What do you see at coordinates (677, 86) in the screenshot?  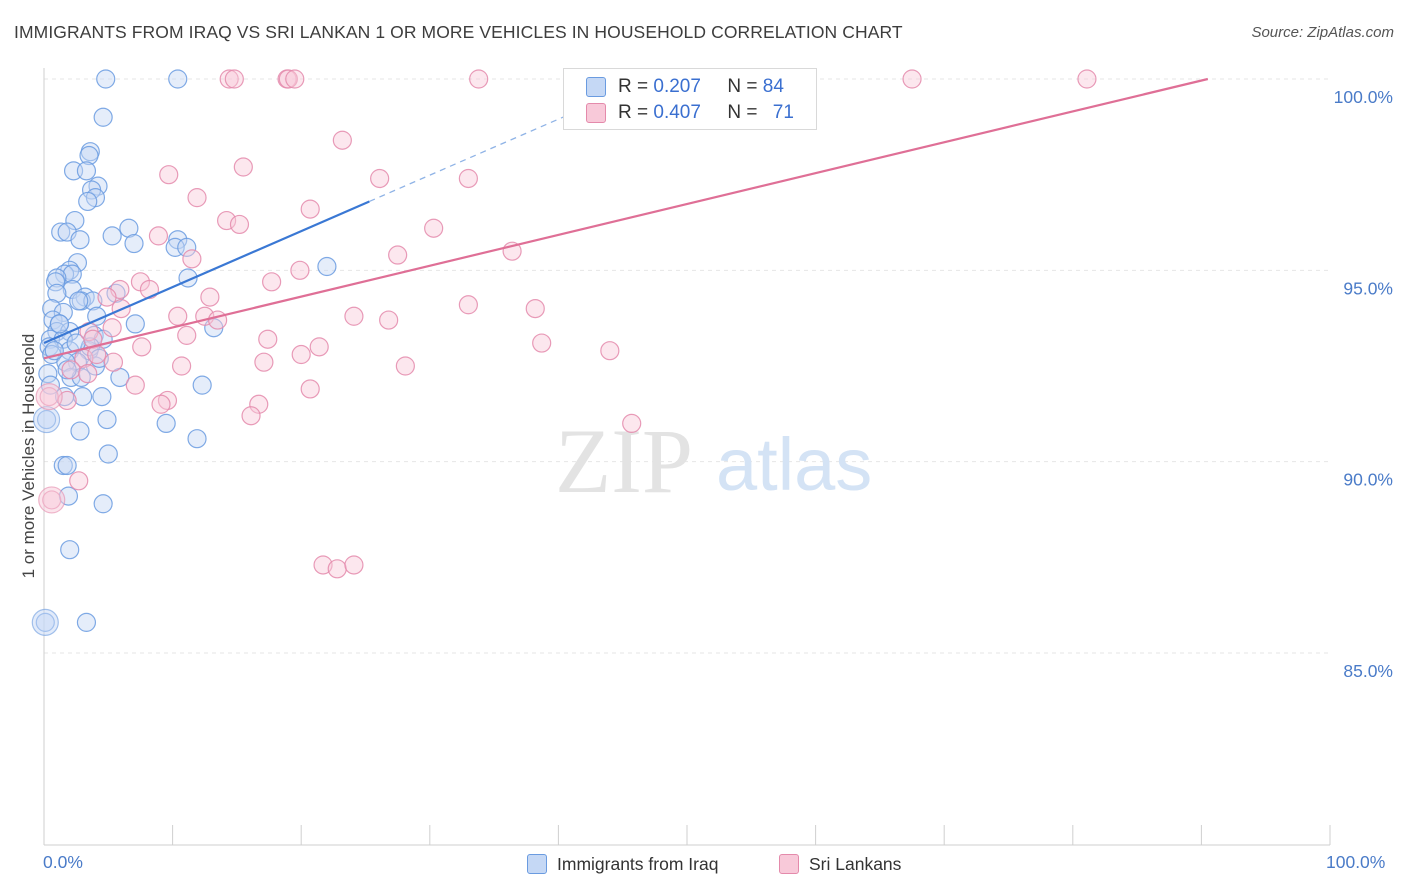 I see `legend-r-value: 0.207` at bounding box center [677, 86].